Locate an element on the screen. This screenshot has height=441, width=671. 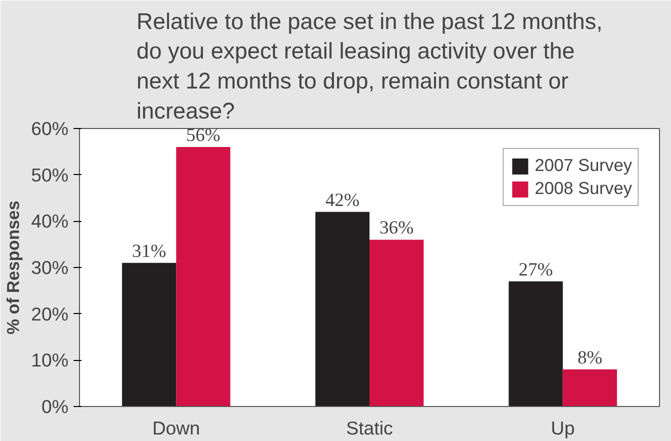
y-axis-title: % of Responses is located at coordinates (13, 267).